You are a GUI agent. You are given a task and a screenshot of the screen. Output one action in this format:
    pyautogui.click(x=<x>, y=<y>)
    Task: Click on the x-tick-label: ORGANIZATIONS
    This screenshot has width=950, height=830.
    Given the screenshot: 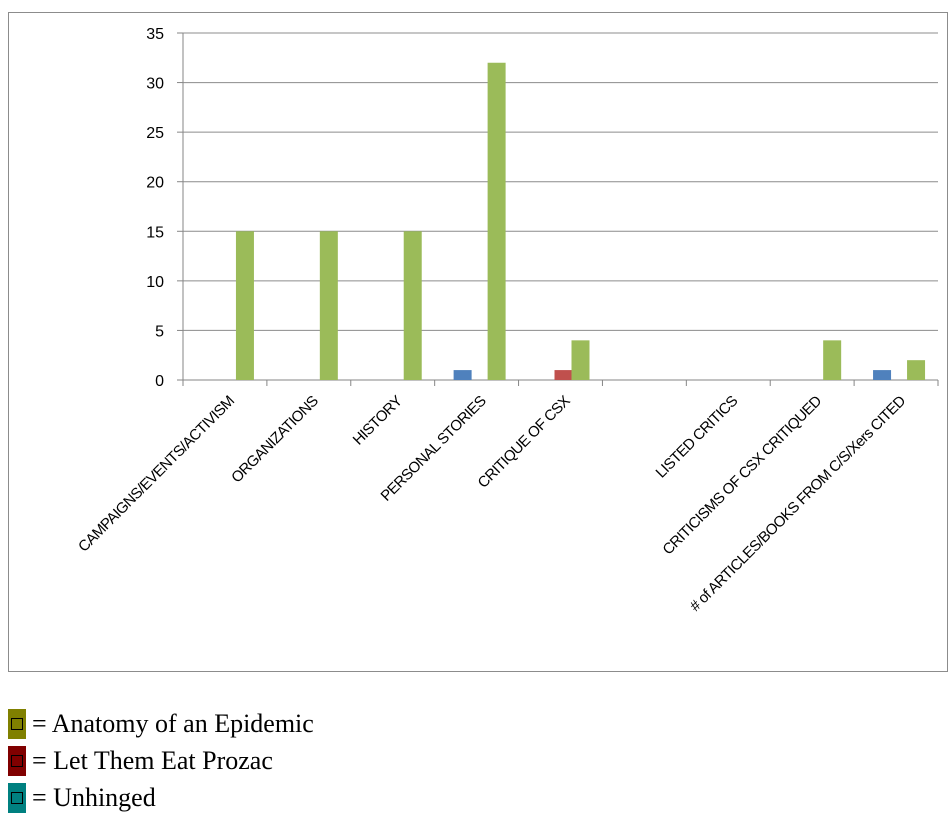 What is the action you would take?
    pyautogui.click(x=275, y=439)
    